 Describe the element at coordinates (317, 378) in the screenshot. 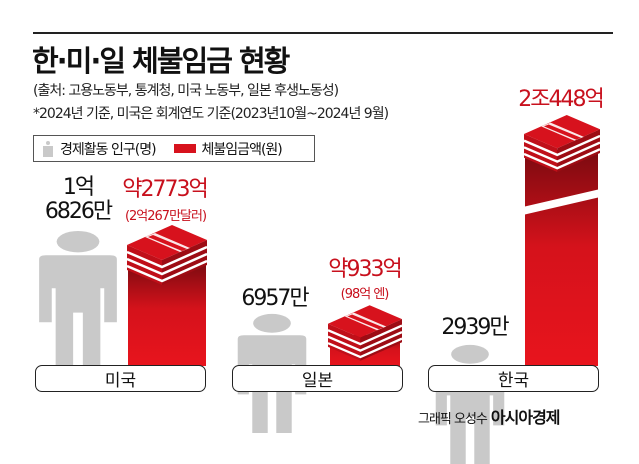

I see `category-japan: 일본` at that location.